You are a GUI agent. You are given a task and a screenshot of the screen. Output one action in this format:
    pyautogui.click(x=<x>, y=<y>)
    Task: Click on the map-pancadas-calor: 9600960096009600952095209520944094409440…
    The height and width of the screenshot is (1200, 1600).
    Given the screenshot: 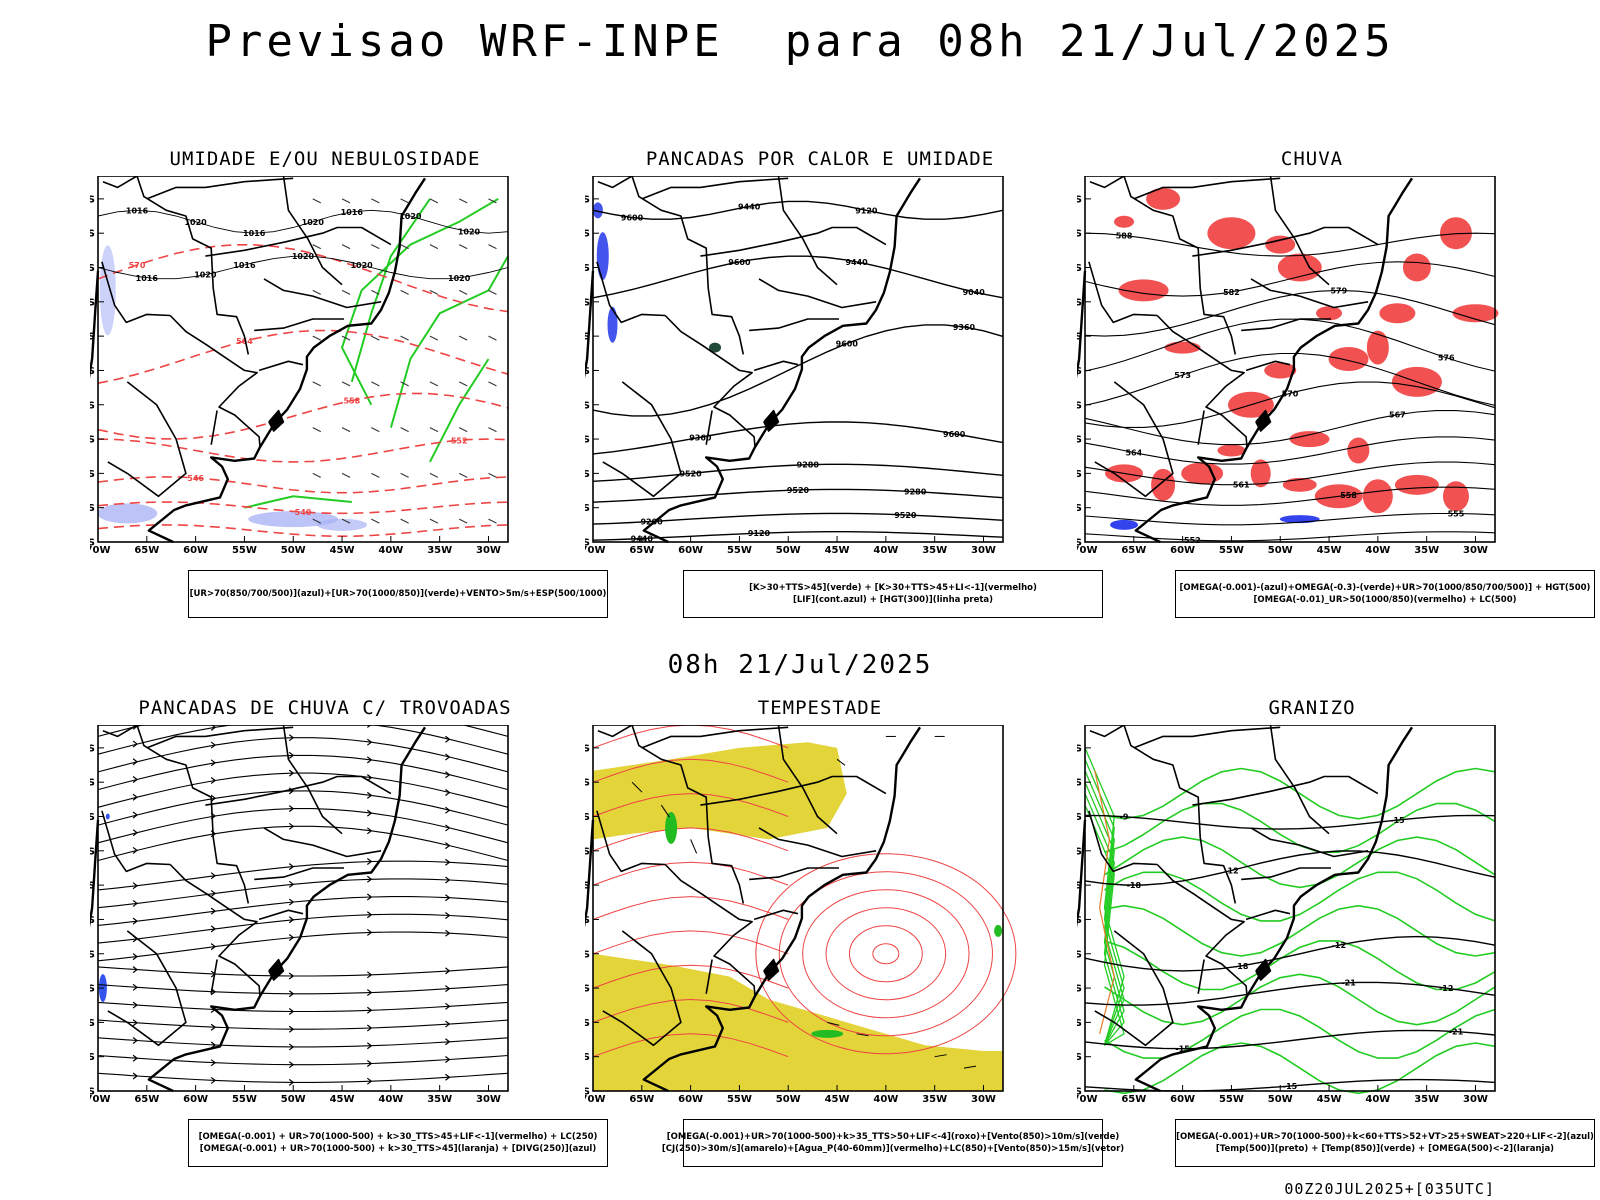 What is the action you would take?
    pyautogui.click(x=794, y=366)
    